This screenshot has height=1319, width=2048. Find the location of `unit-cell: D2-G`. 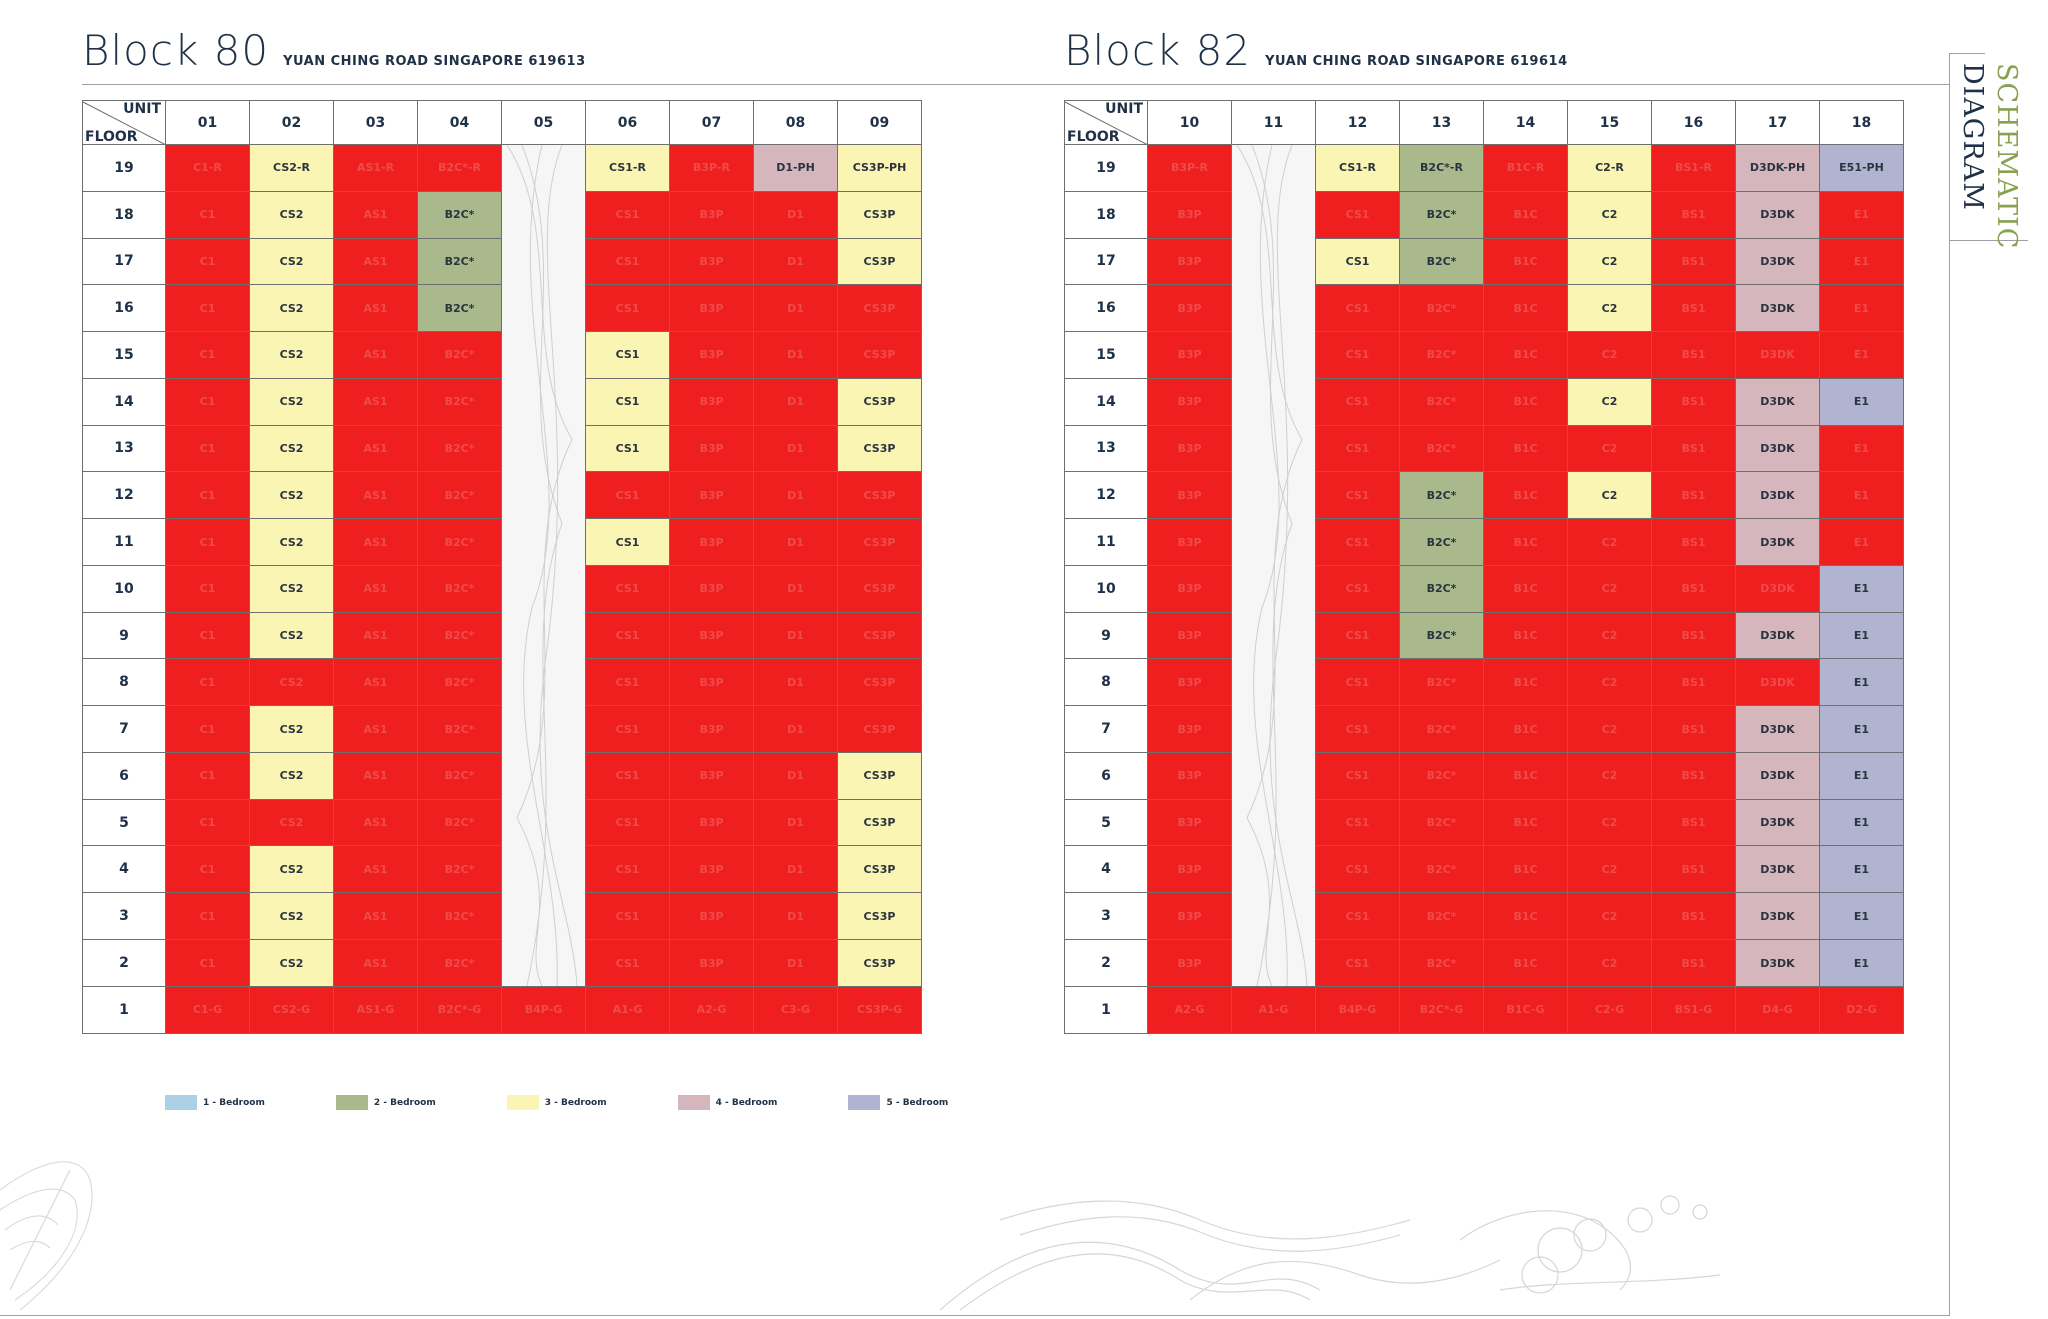

unit-cell: D2-G is located at coordinates (1861, 1010).